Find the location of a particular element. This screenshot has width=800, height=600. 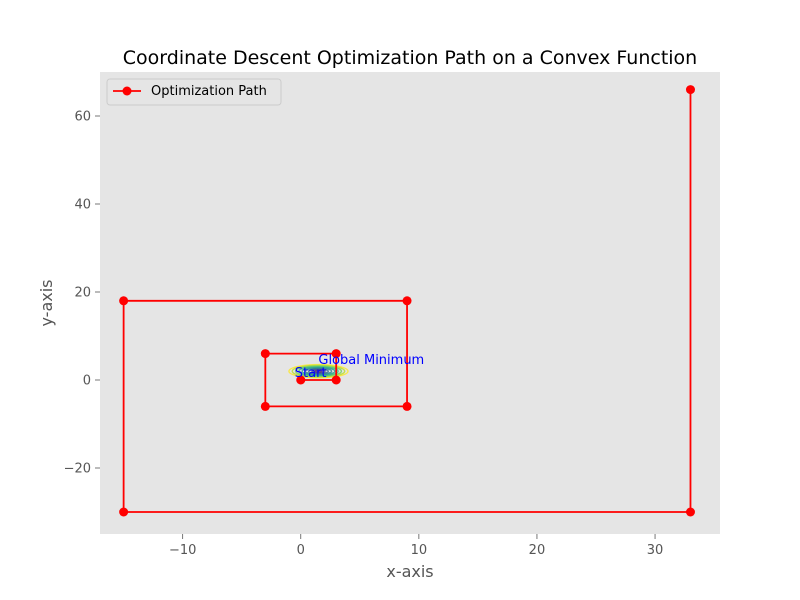

y-tick-label: 60 is located at coordinates (82, 117).